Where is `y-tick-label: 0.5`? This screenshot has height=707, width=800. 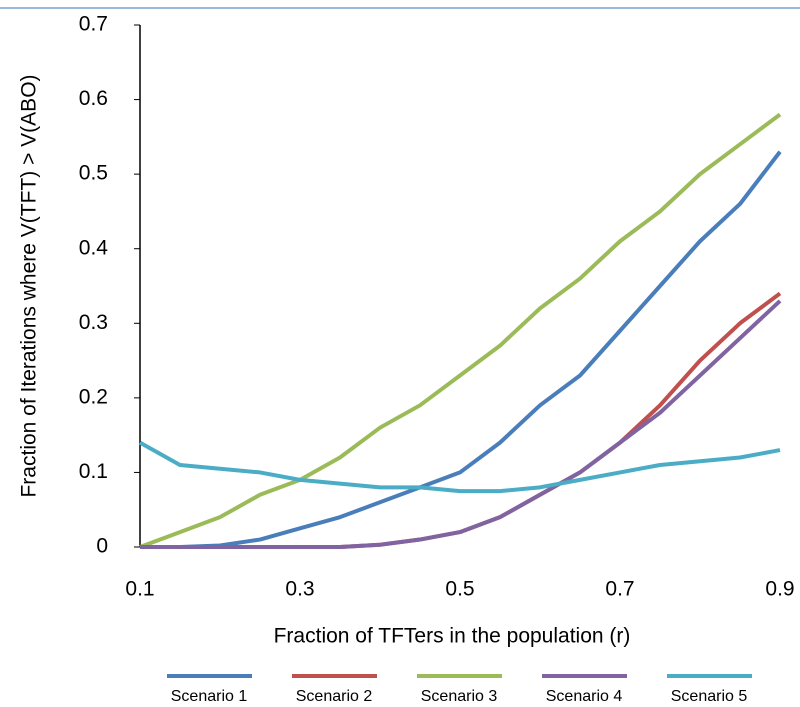 y-tick-label: 0.5 is located at coordinates (93, 173).